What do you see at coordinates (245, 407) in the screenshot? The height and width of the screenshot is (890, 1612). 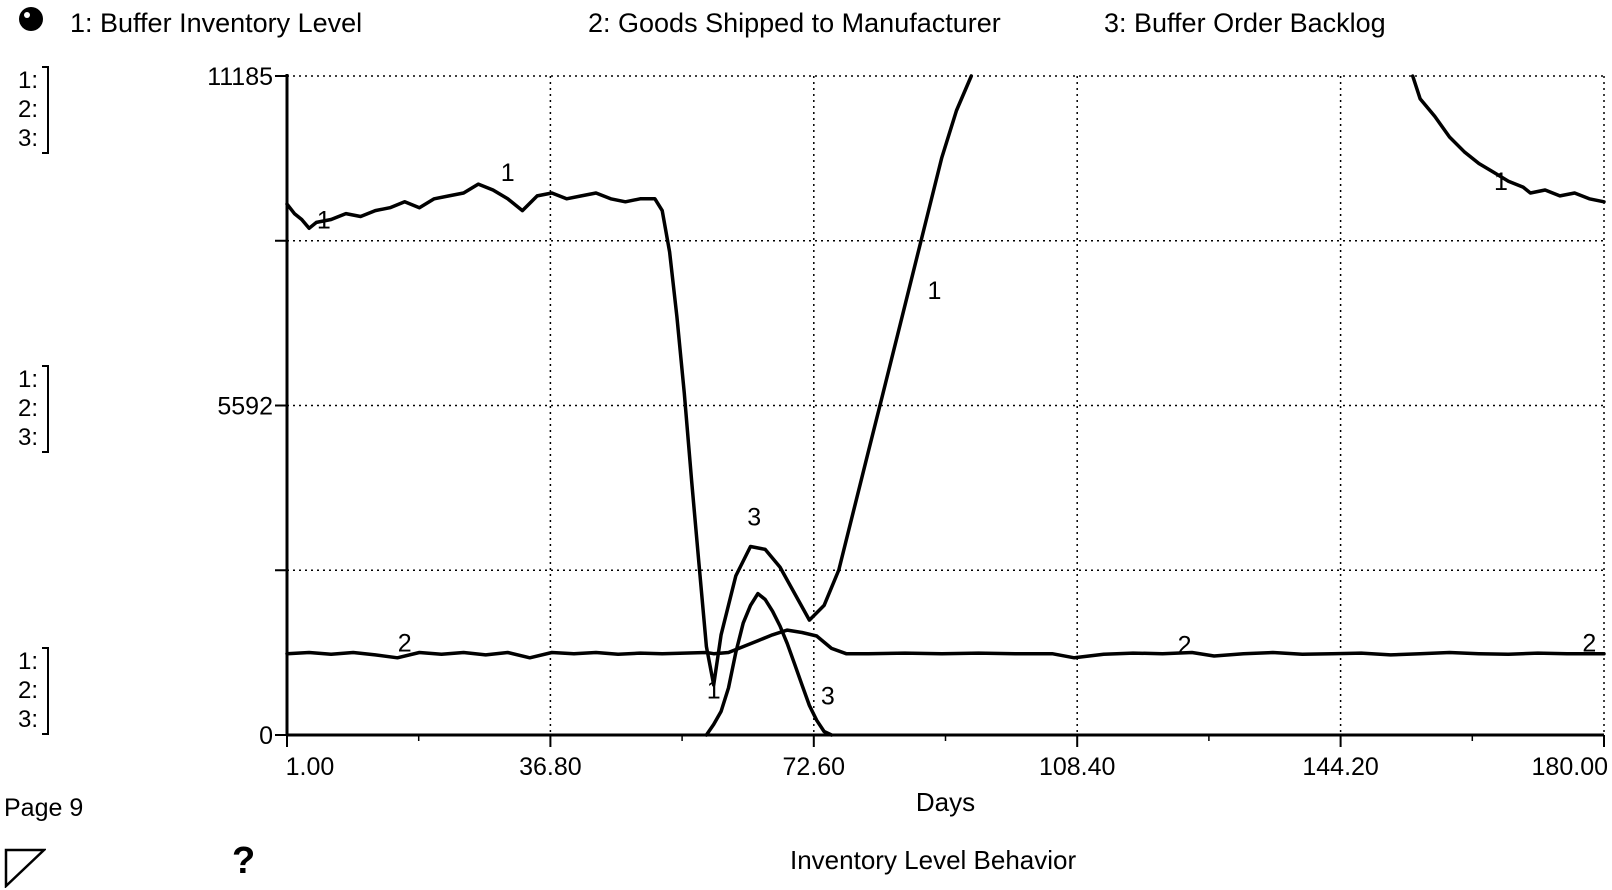 I see `y-tick-label: 5592` at bounding box center [245, 407].